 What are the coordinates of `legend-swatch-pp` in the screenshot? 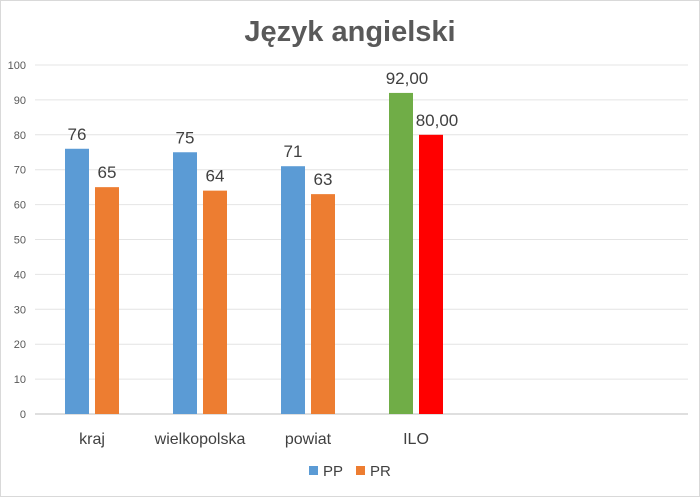 It's located at (313, 470).